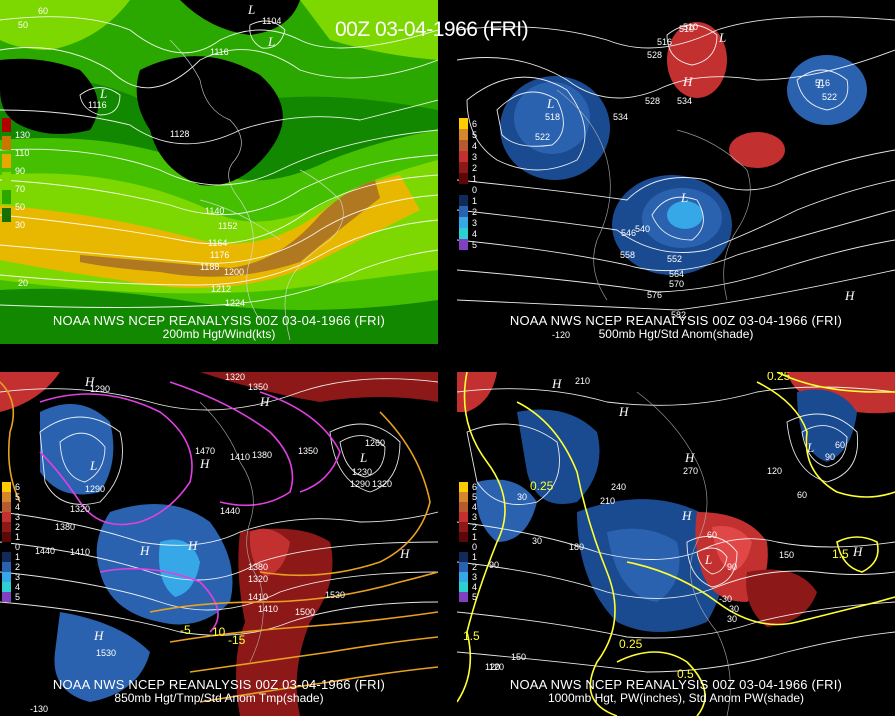 This screenshot has height=716, width=895. Describe the element at coordinates (209, 267) in the screenshot. I see `contour-label: 1188` at that location.